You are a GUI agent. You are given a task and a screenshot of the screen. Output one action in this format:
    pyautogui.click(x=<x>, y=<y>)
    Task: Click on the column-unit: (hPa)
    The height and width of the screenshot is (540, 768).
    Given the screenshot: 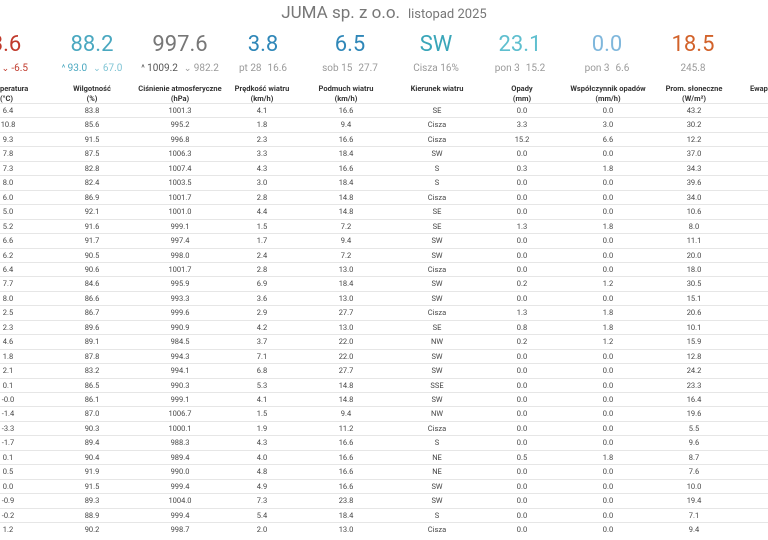 What is the action you would take?
    pyautogui.click(x=180, y=98)
    